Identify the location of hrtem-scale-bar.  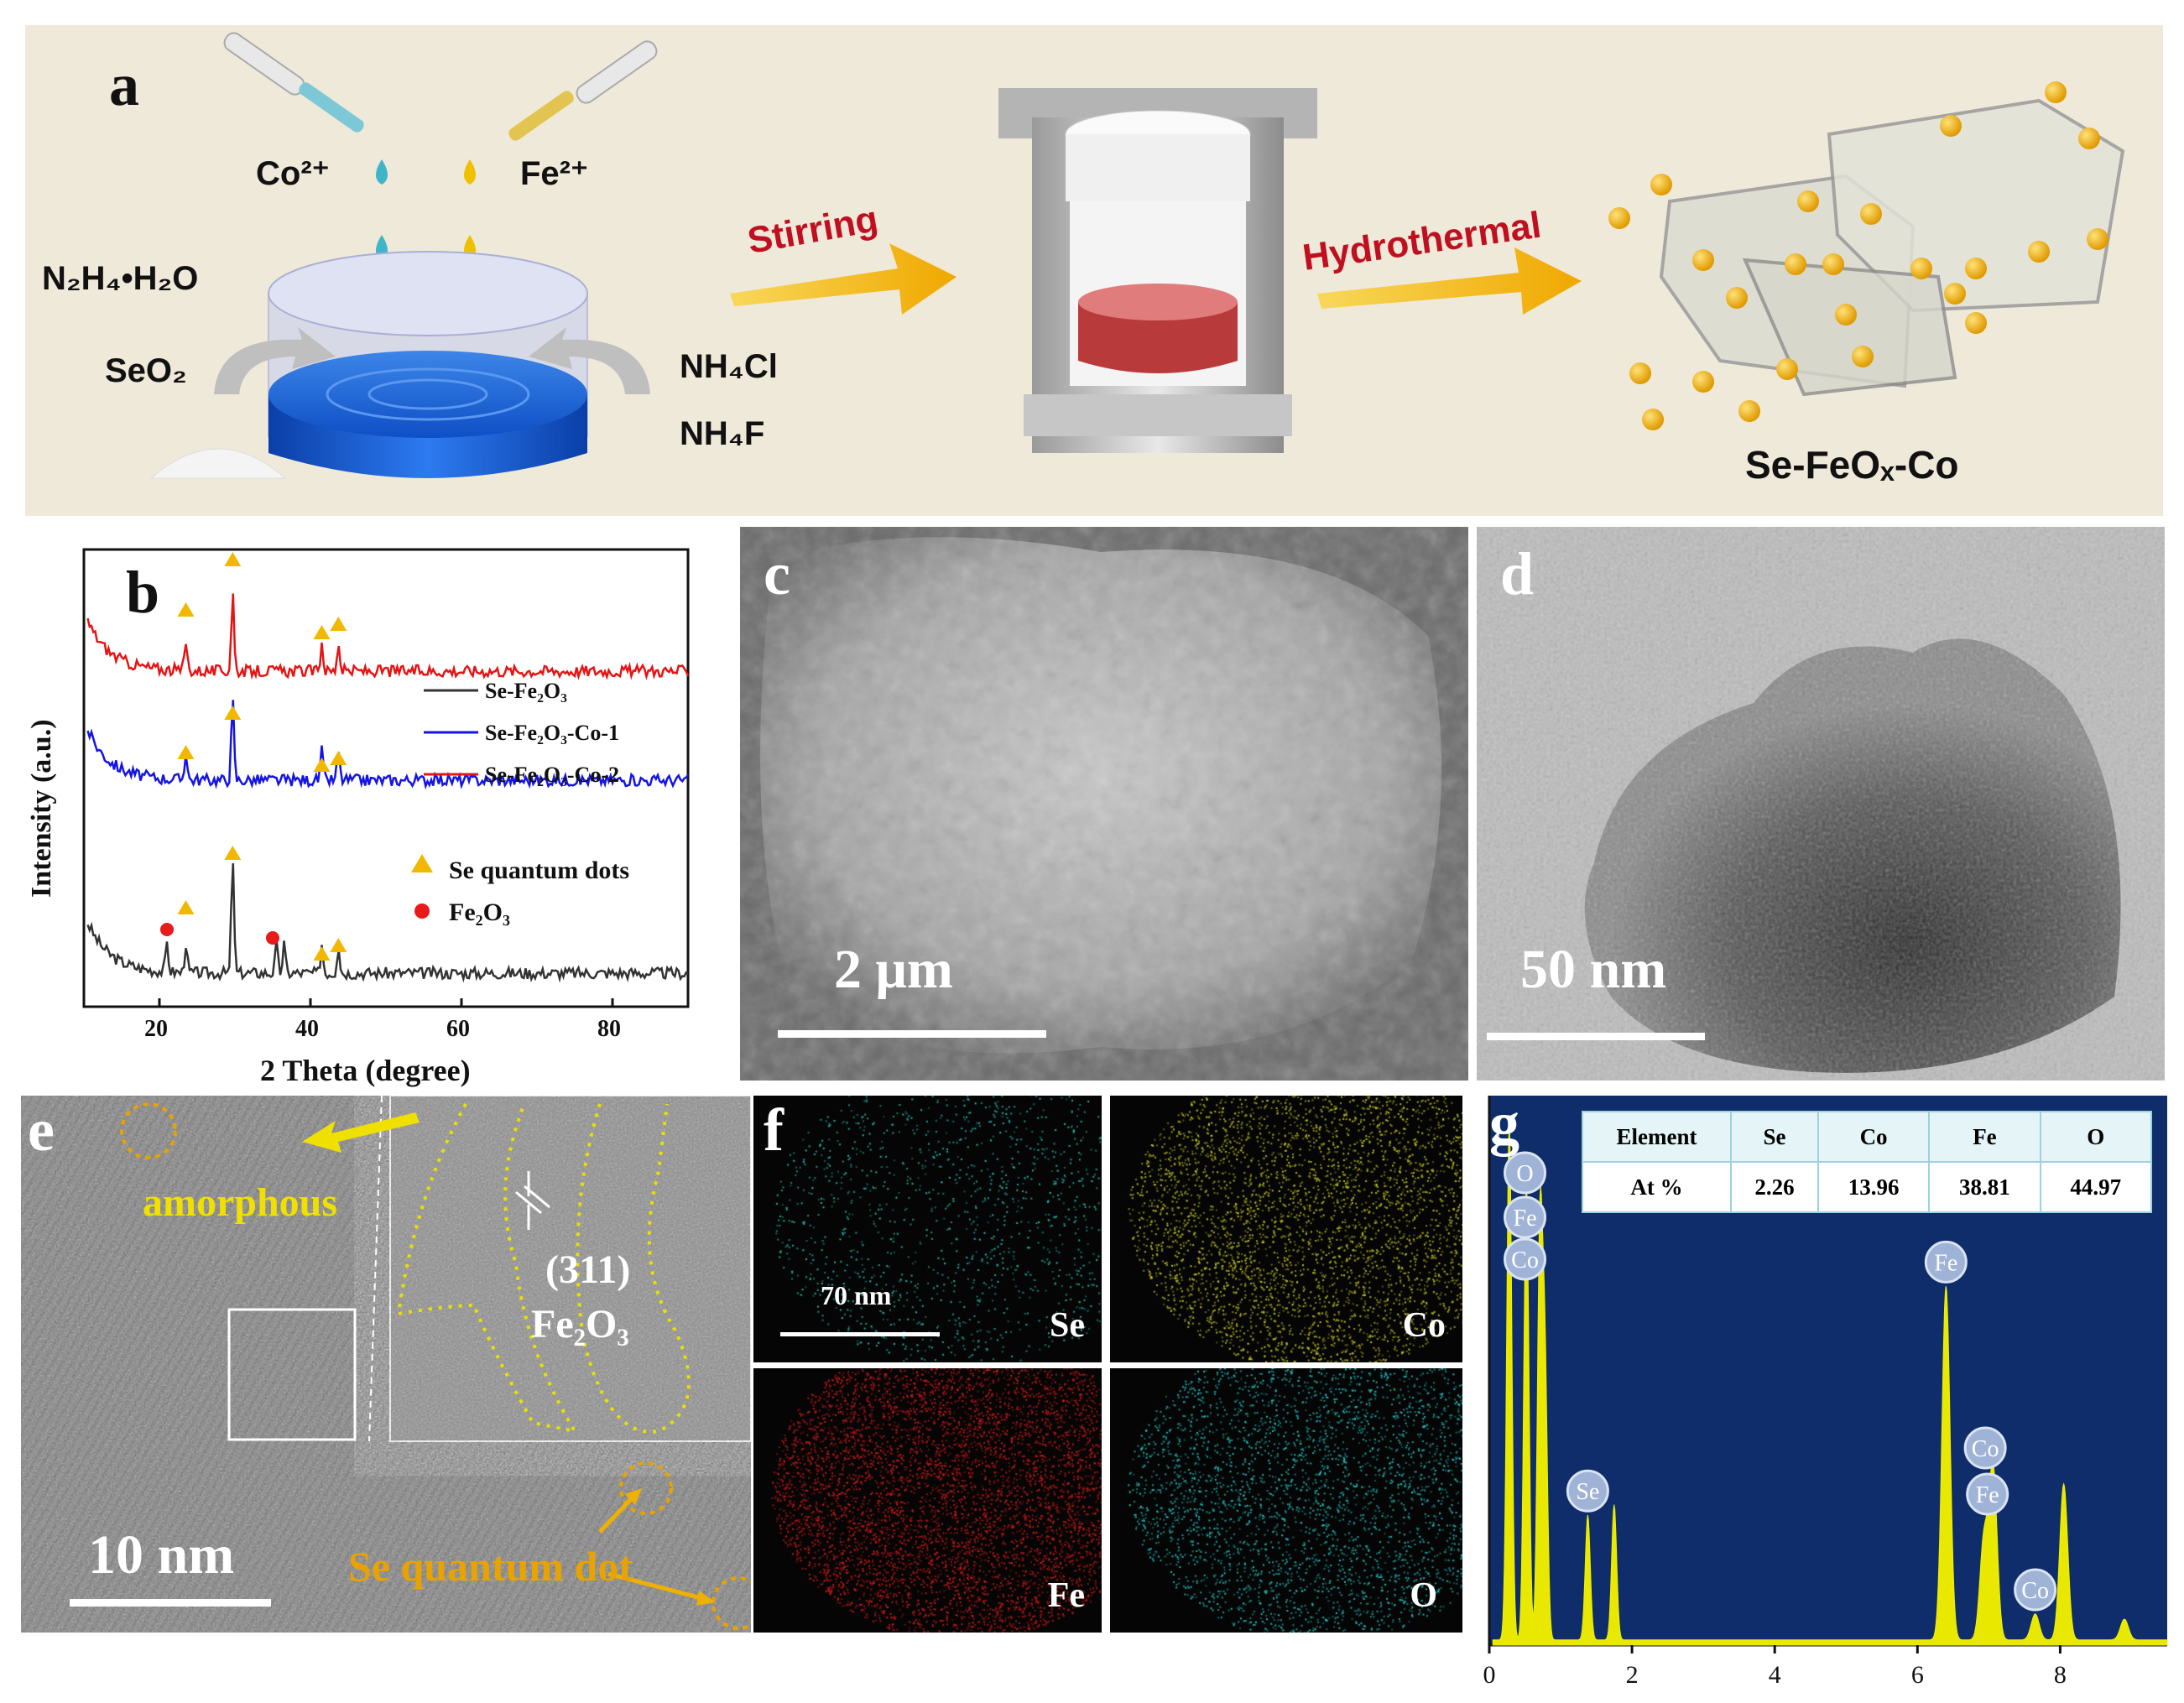
(170, 1603).